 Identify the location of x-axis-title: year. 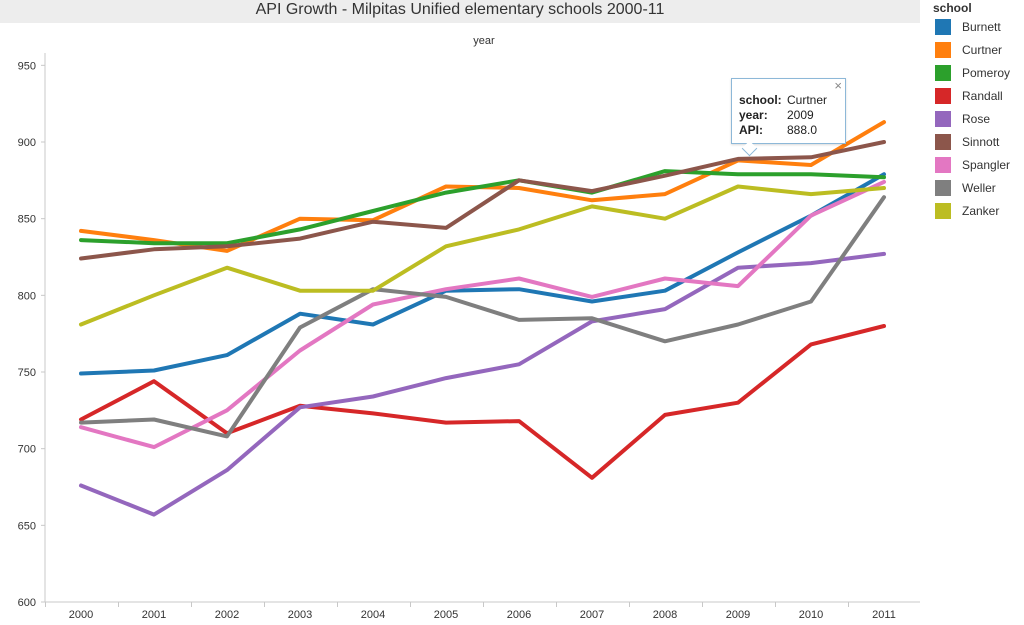
(484, 41).